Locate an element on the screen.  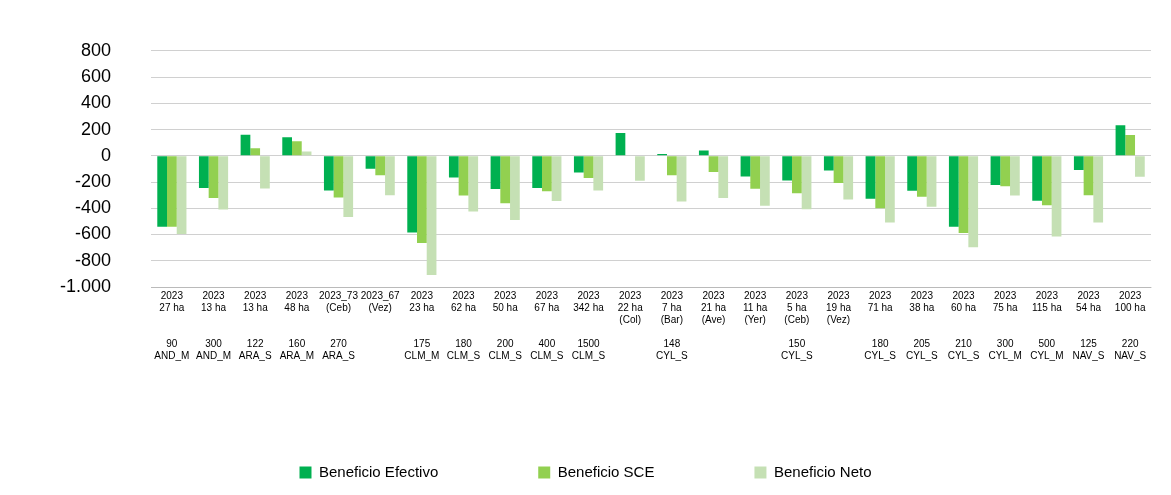
y-tick-label: 0 is located at coordinates (106, 154).